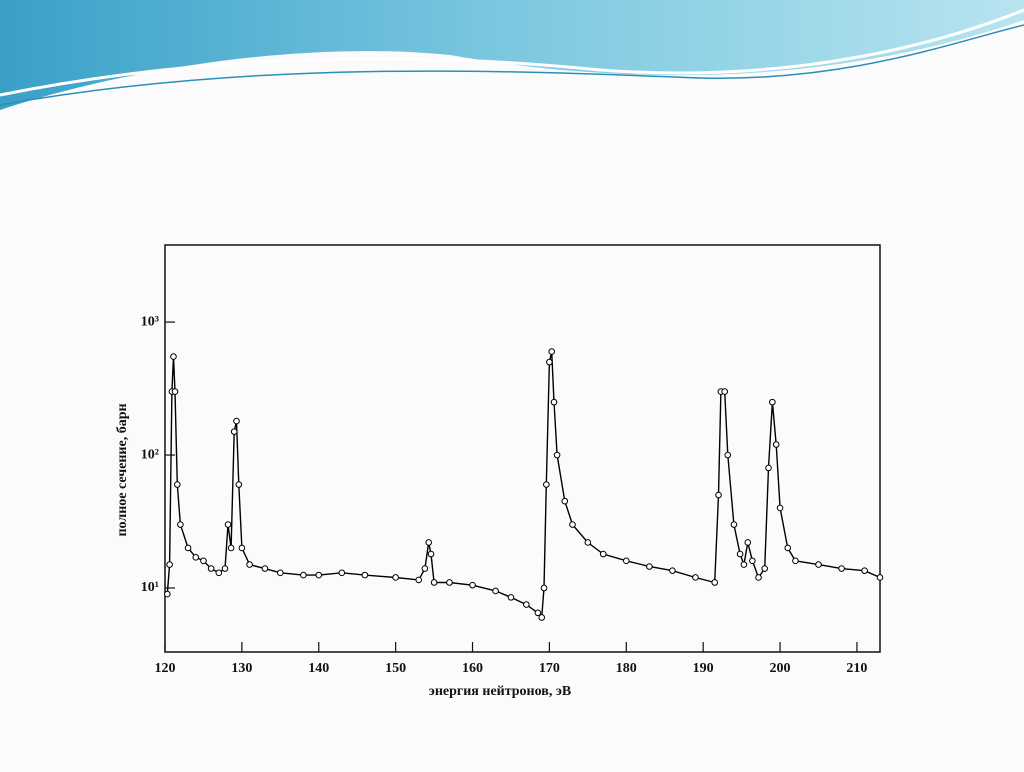 The height and width of the screenshot is (772, 1024). Describe the element at coordinates (150, 587) in the screenshot. I see `y-tick-label: 10¹` at that location.